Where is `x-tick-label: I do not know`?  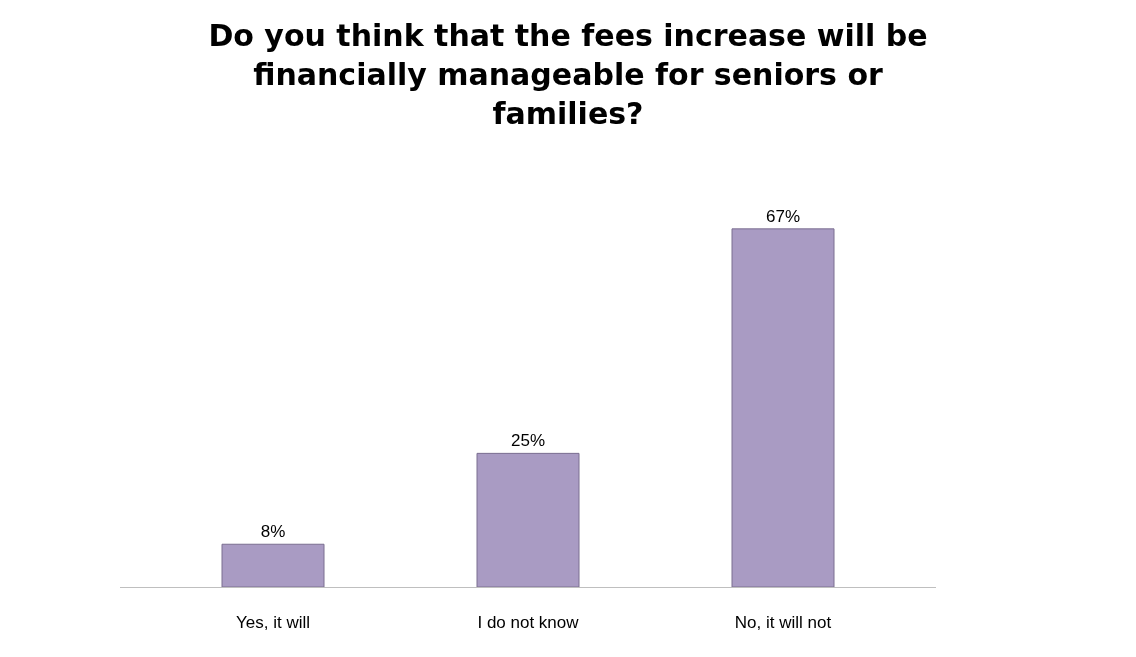
x-tick-label: I do not know is located at coordinates (528, 623).